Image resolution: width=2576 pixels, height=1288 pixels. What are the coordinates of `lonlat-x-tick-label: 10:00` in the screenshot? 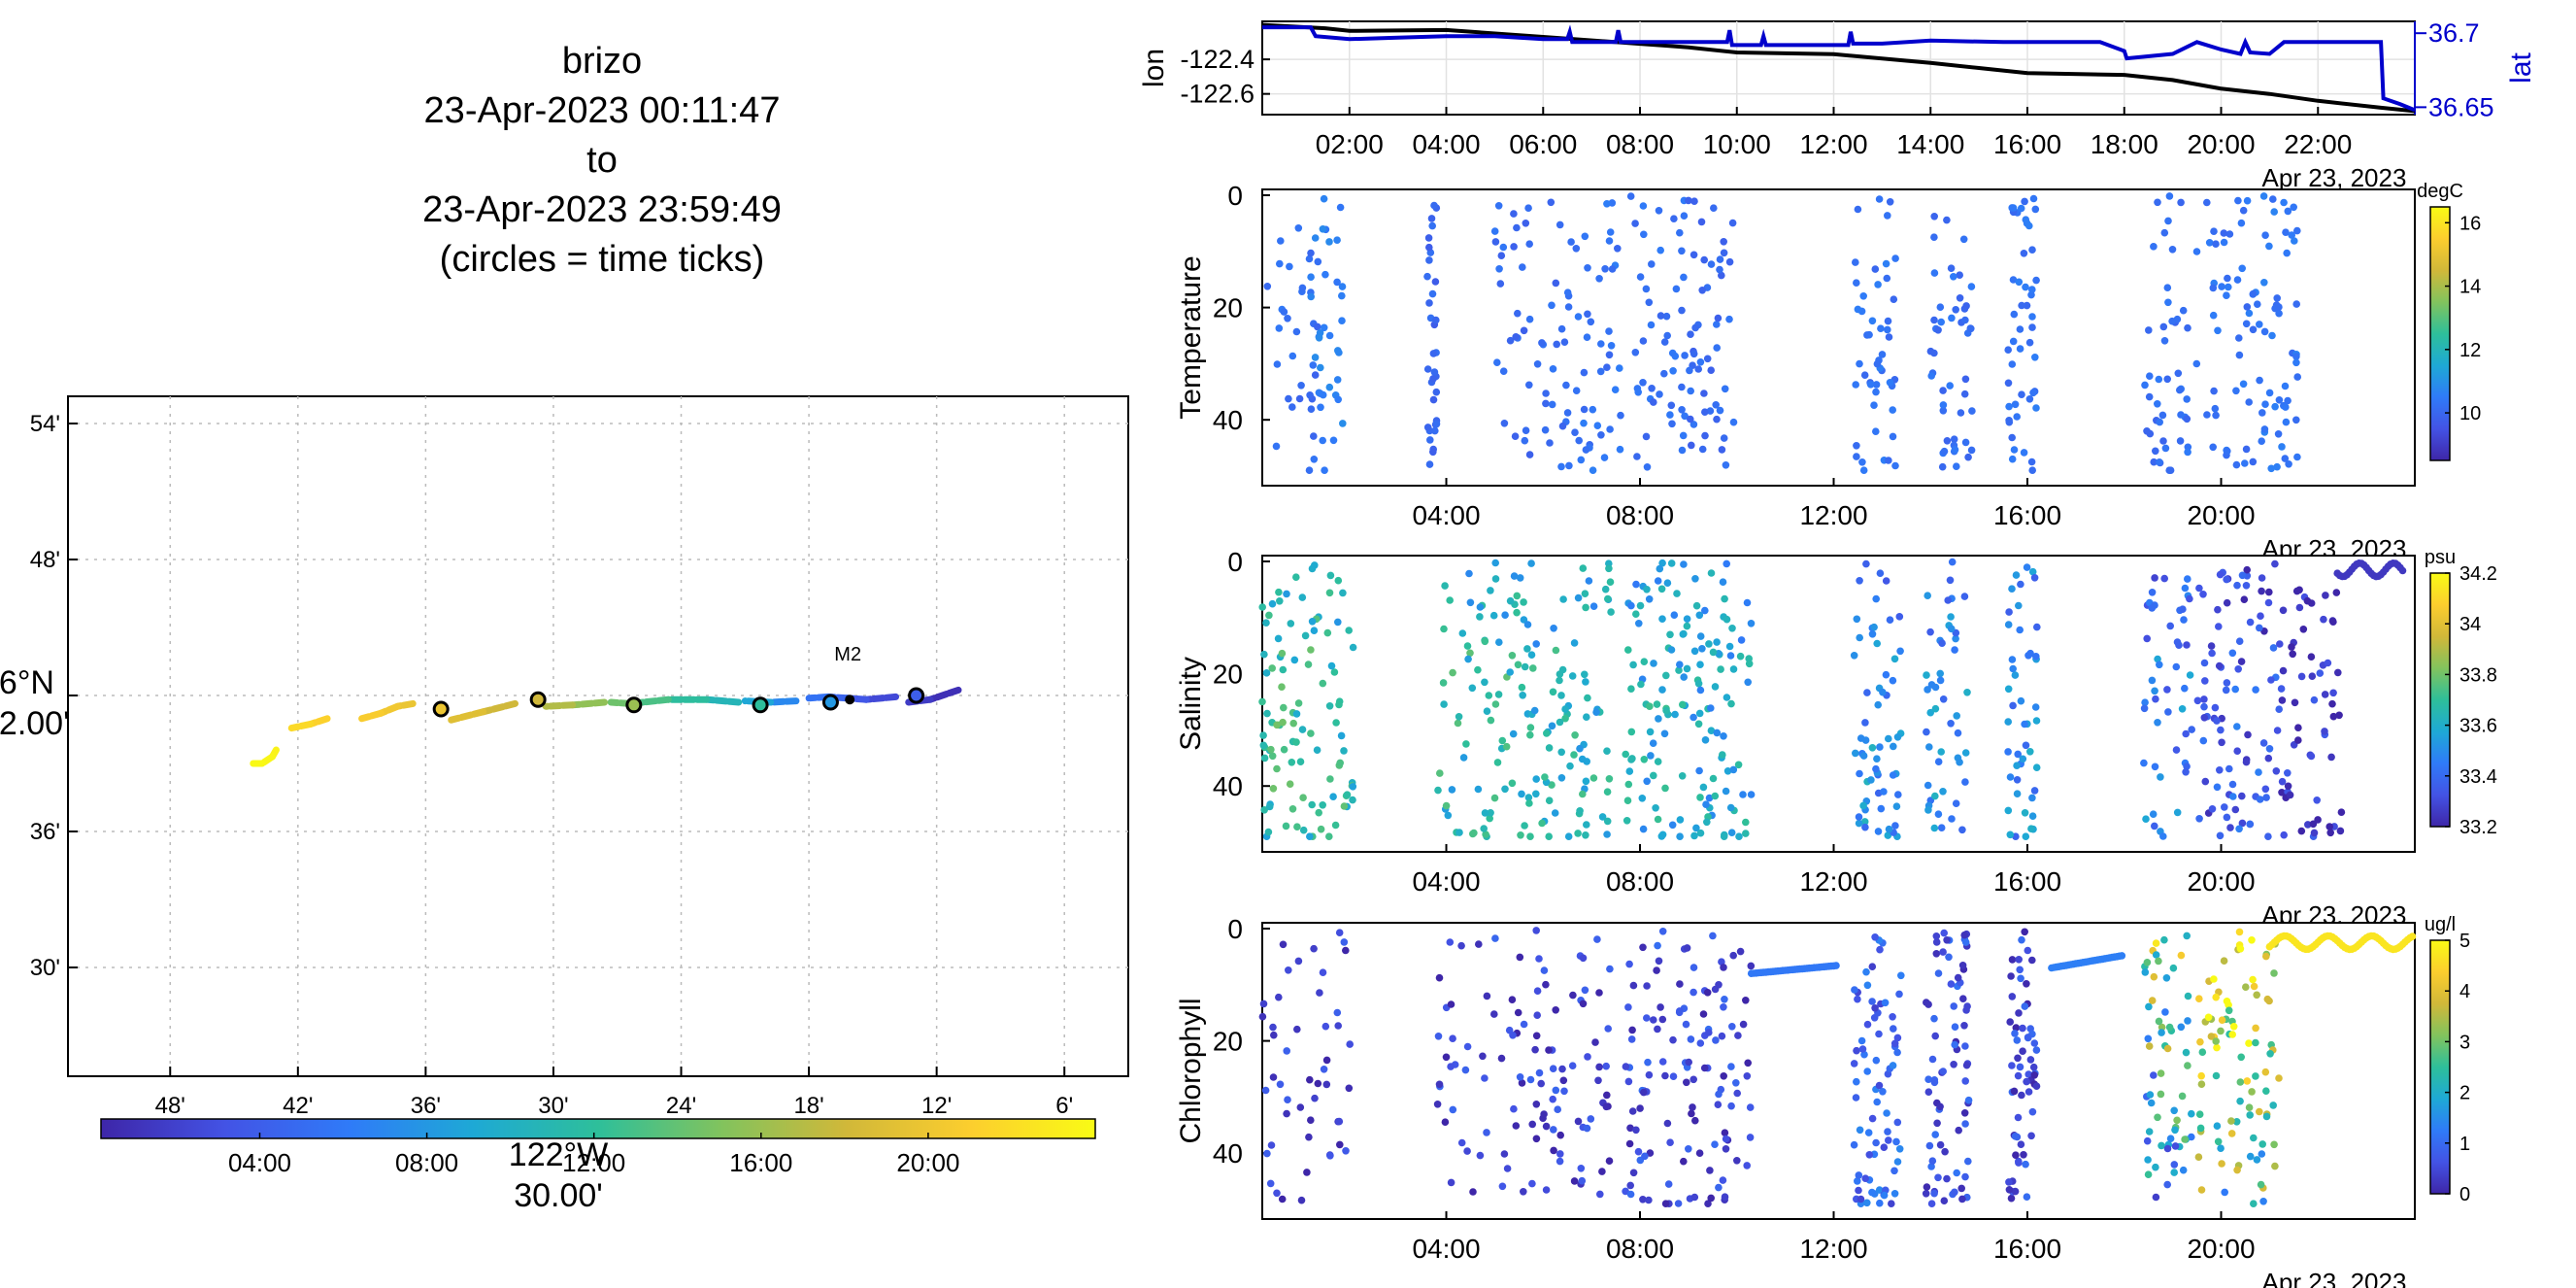 It's located at (1737, 144).